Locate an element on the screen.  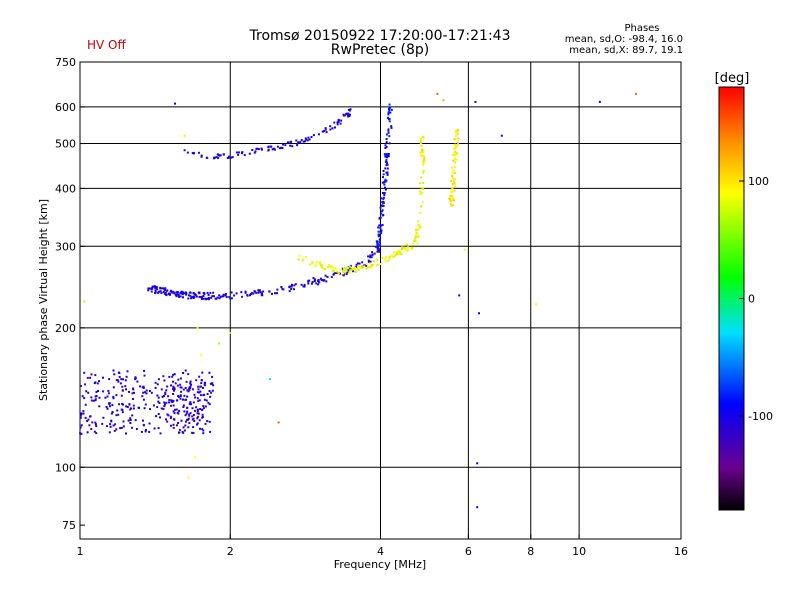
y-tick-label: 400 is located at coordinates (65, 188).